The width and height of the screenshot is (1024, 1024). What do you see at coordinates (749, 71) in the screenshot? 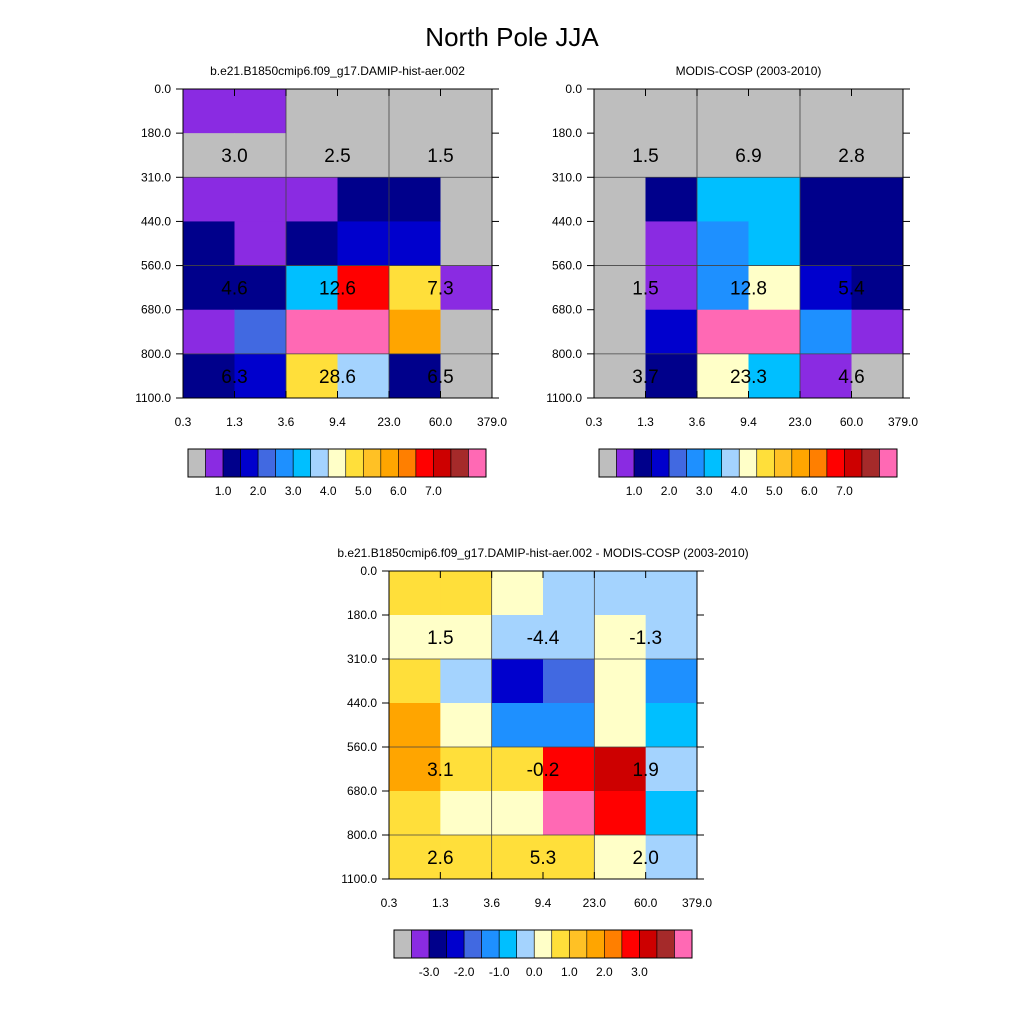
I see `panel-title: MODIS-COSP (2003-2010)` at bounding box center [749, 71].